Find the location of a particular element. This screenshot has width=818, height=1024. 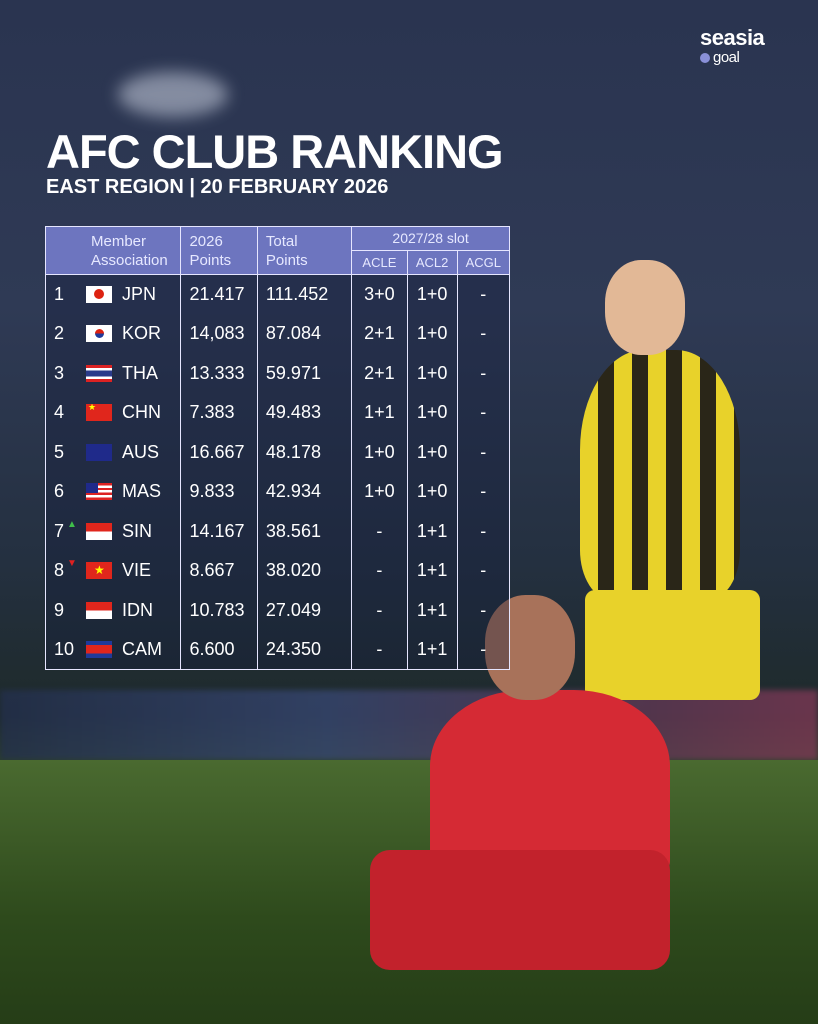

total-points: 87.084 is located at coordinates (304, 334).